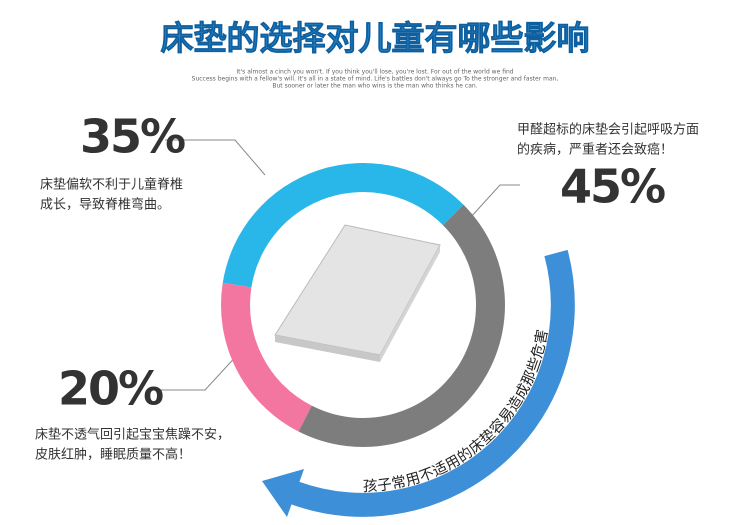 The height and width of the screenshot is (525, 750). I want to click on description: 皮肤红肿，睡眠质量不高！, so click(113, 455).